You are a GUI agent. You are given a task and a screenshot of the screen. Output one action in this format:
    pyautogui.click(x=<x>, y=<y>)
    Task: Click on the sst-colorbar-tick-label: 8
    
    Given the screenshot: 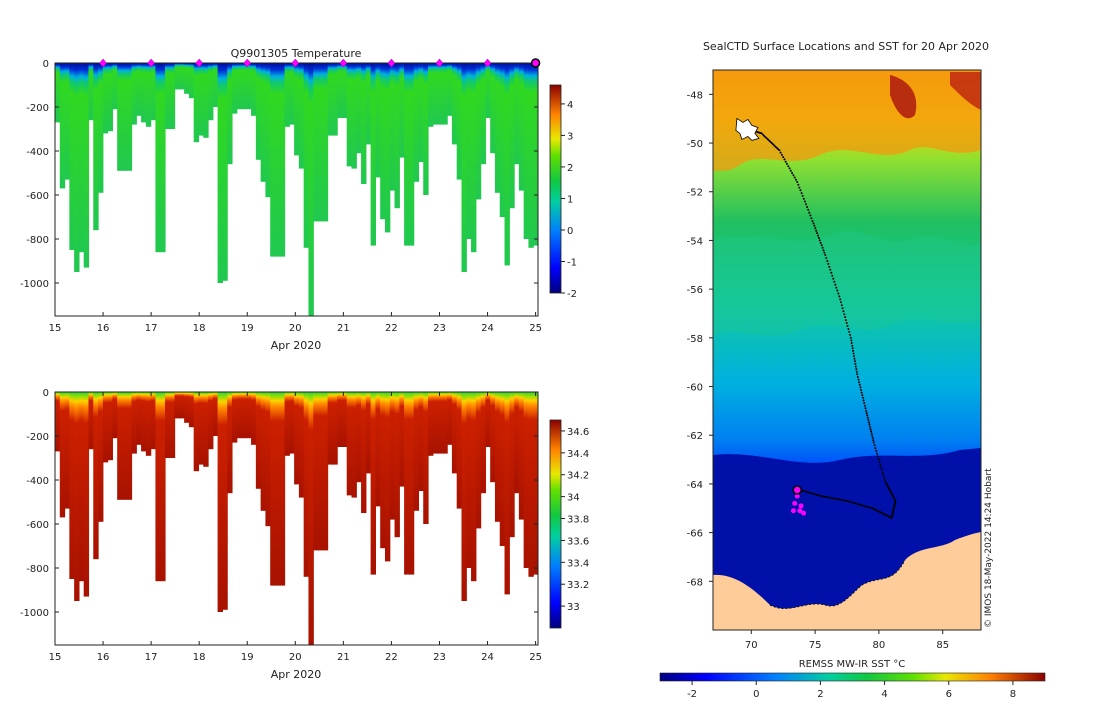 What is the action you would take?
    pyautogui.click(x=1013, y=694)
    